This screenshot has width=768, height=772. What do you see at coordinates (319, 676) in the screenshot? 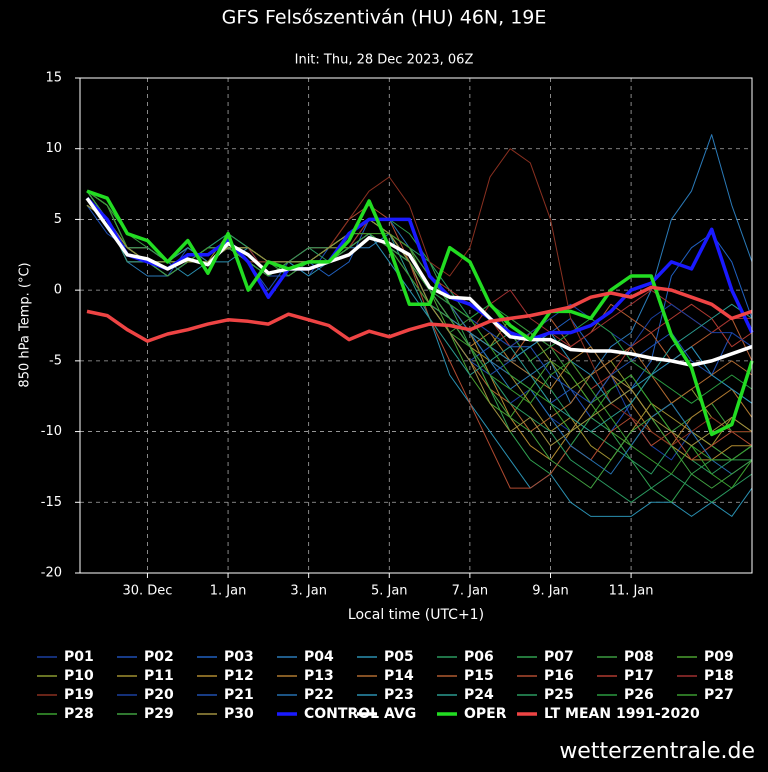
I see `legend-label: P13` at bounding box center [319, 676].